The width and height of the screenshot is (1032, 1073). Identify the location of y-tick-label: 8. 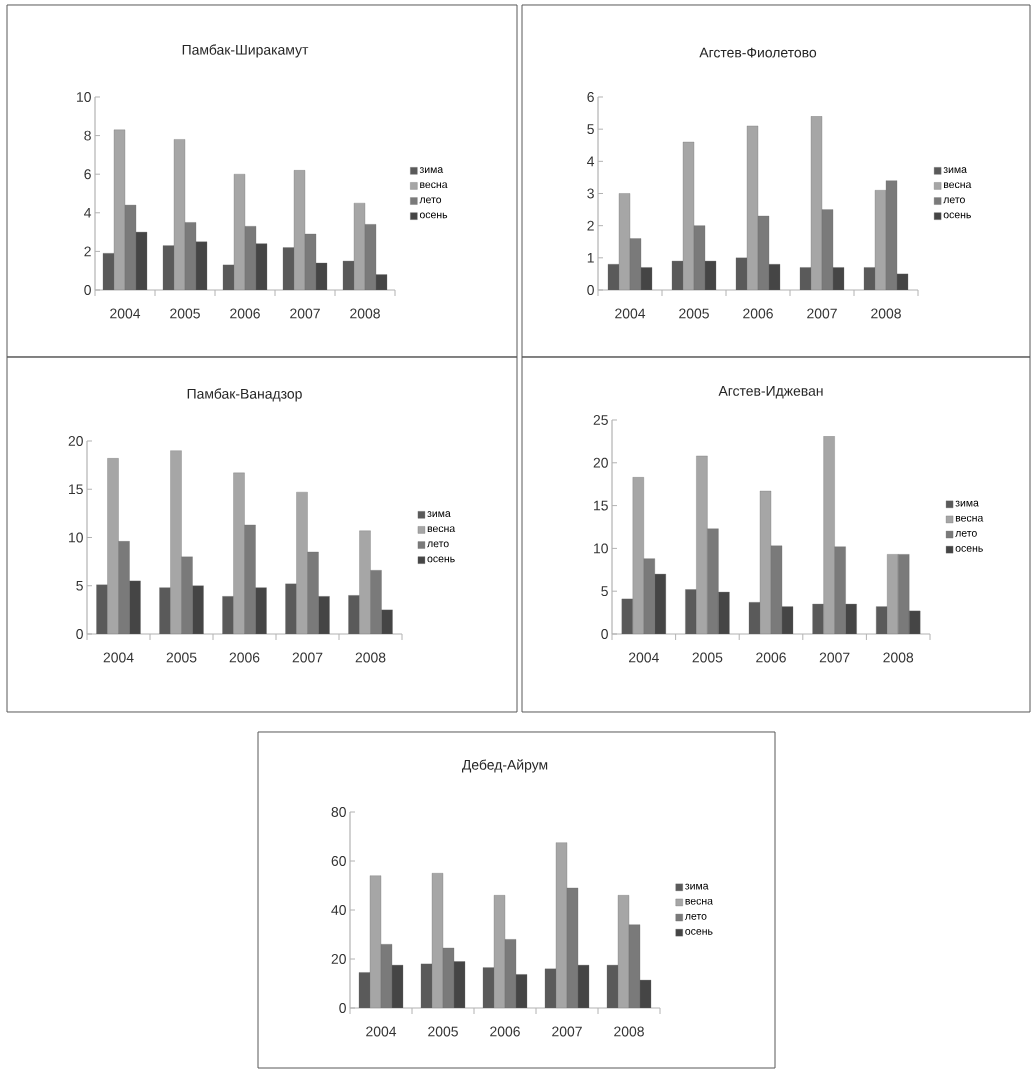
(87, 135).